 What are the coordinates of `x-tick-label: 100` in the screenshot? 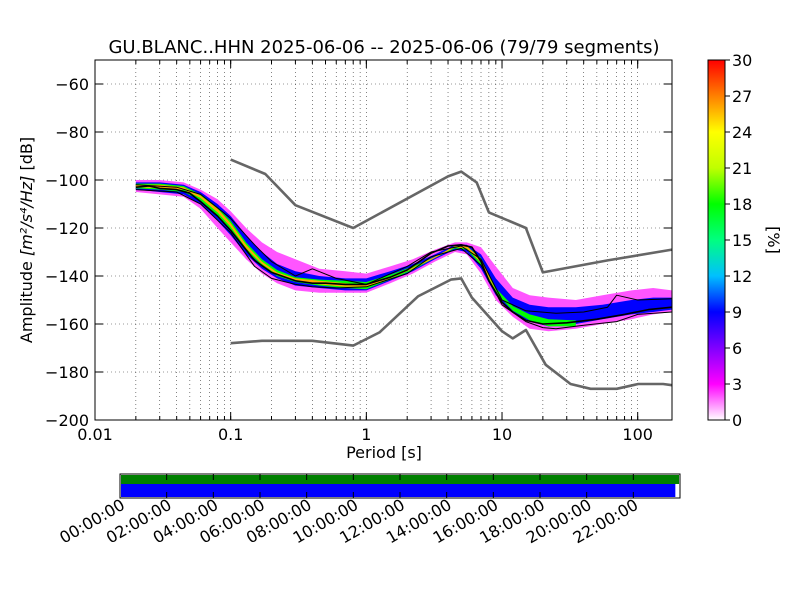 It's located at (637, 434).